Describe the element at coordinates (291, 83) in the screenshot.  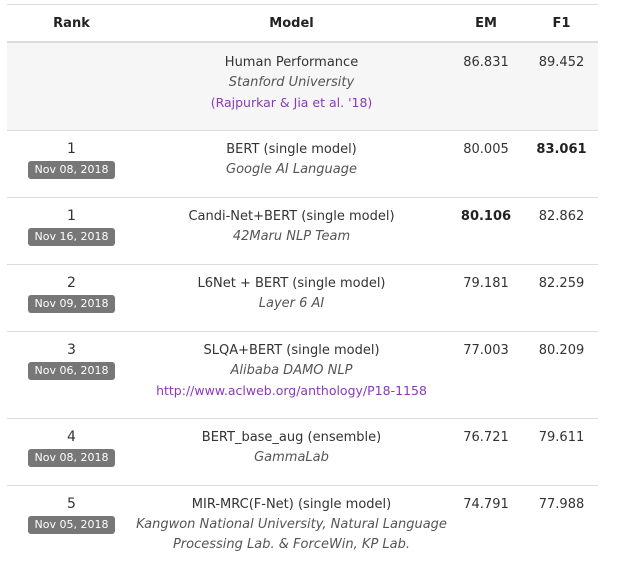
I see `model-org: Stanford University` at that location.